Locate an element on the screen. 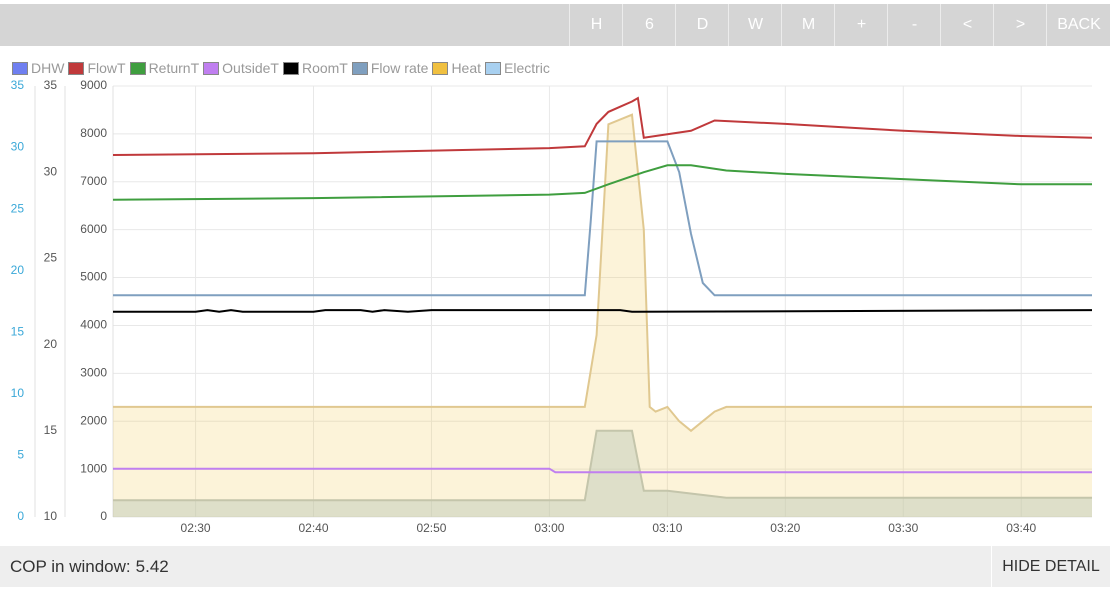 The image size is (1115, 592). power-tick-label: 6000 is located at coordinates (93, 229).